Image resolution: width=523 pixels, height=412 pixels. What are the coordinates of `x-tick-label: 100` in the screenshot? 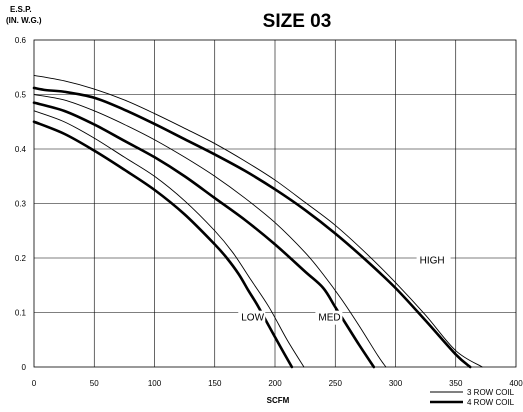 It's located at (155, 383).